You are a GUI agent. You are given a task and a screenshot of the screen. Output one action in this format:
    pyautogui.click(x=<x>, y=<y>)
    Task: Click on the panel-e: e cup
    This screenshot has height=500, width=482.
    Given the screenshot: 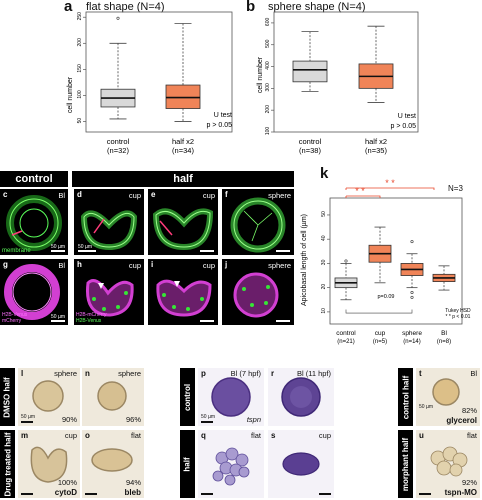 What is the action you would take?
    pyautogui.click(x=183, y=222)
    